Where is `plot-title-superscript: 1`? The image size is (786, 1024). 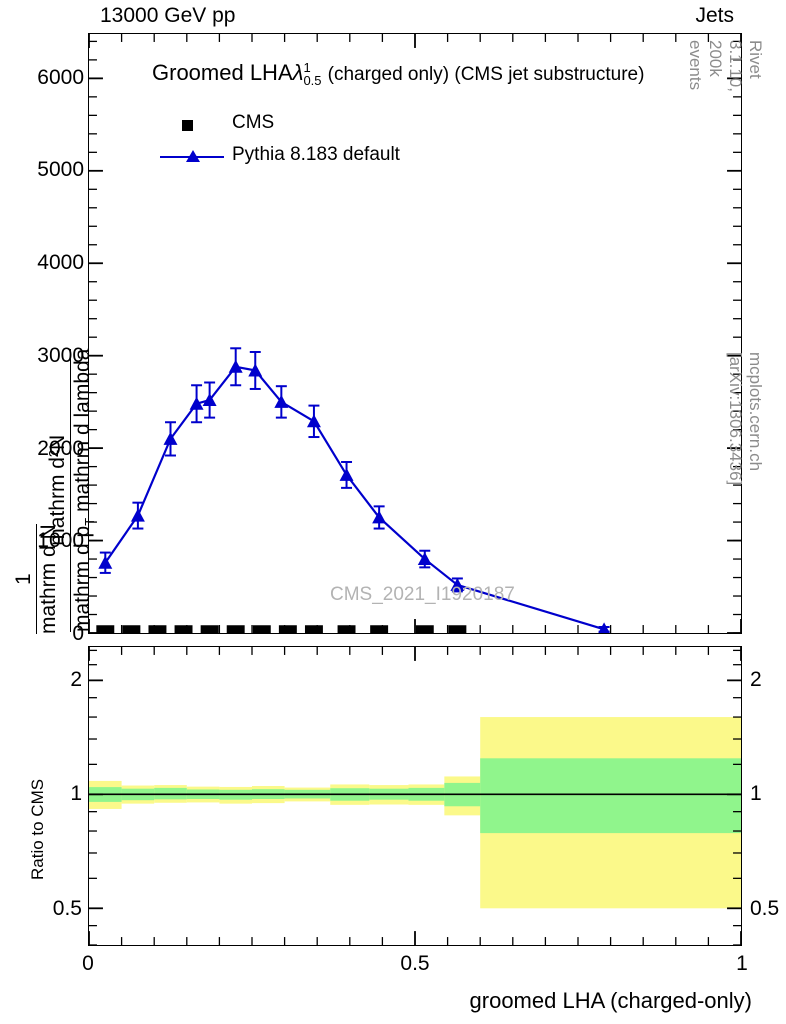 plot-title-superscript: 1 is located at coordinates (307, 67).